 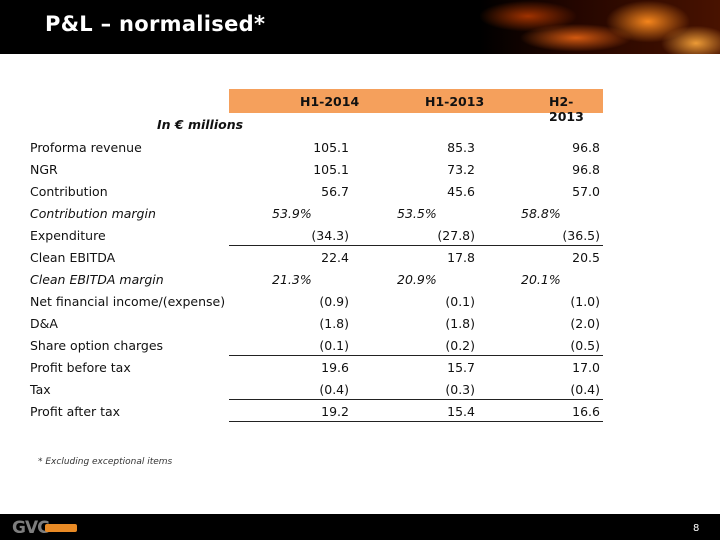 I want to click on cell-value: (34.3), so click(x=330, y=235).